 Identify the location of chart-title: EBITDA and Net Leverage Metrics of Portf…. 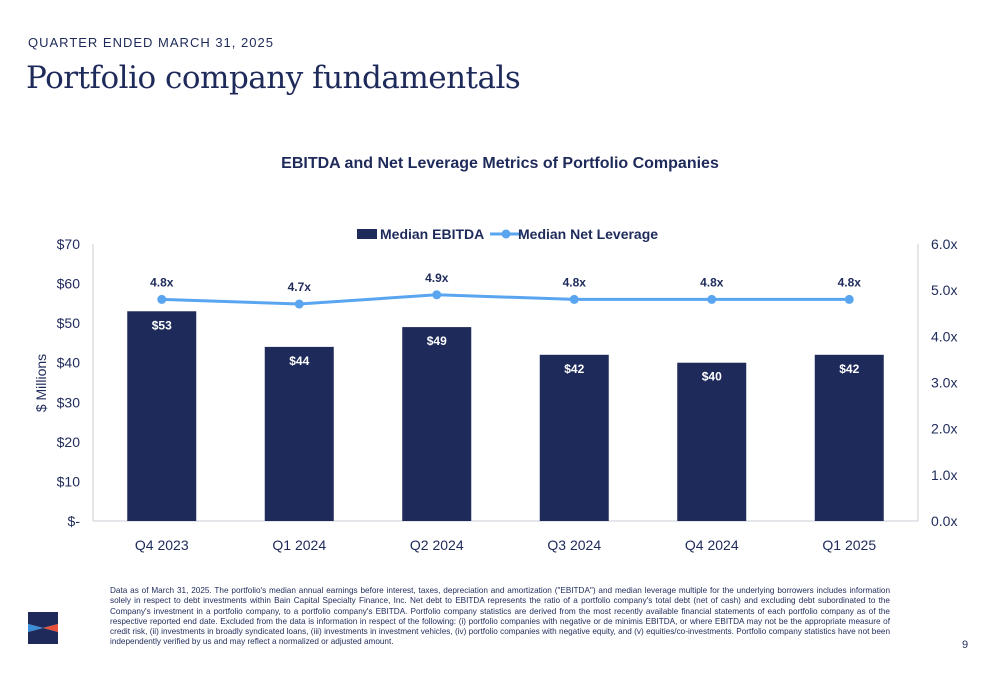
(500, 163).